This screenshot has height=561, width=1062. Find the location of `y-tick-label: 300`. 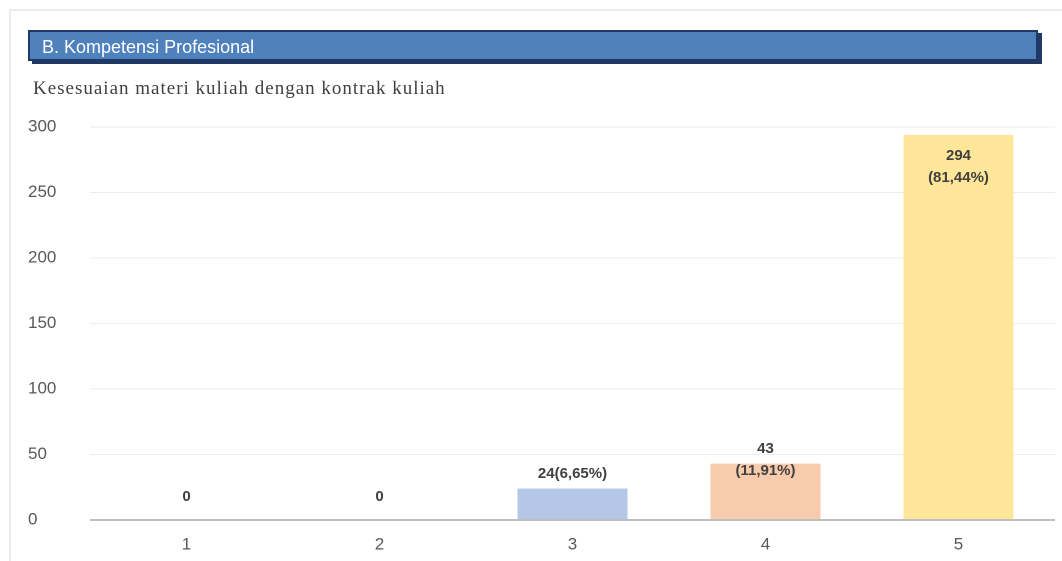

y-tick-label: 300 is located at coordinates (42, 125).